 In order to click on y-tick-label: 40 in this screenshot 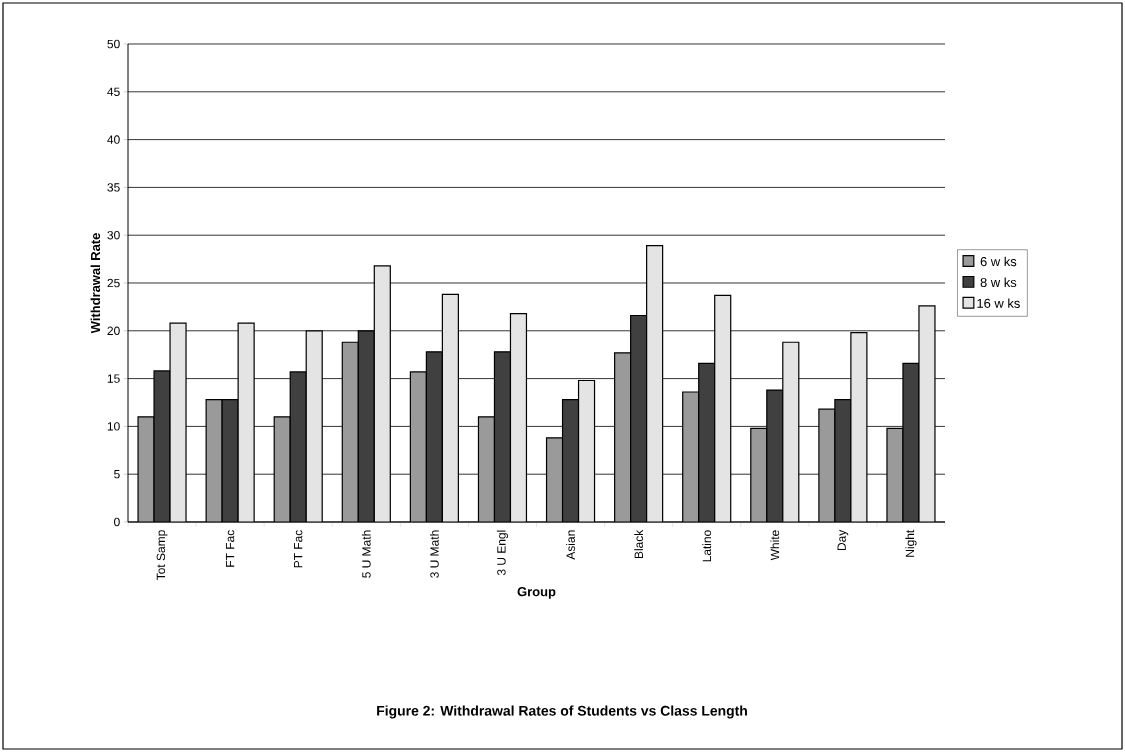, I will do `click(113, 139)`.